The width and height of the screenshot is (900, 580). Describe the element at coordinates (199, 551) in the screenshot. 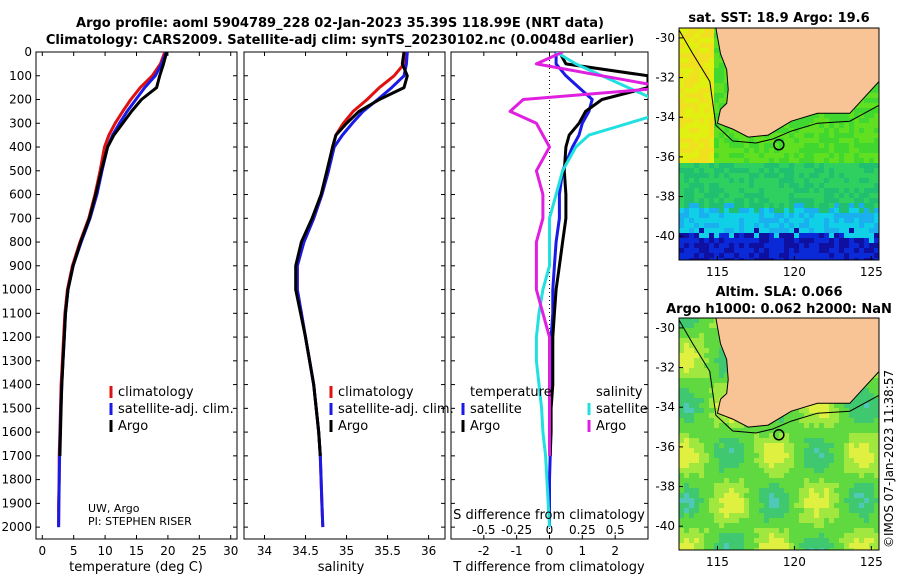

I see `x-tick-label: 25` at that location.